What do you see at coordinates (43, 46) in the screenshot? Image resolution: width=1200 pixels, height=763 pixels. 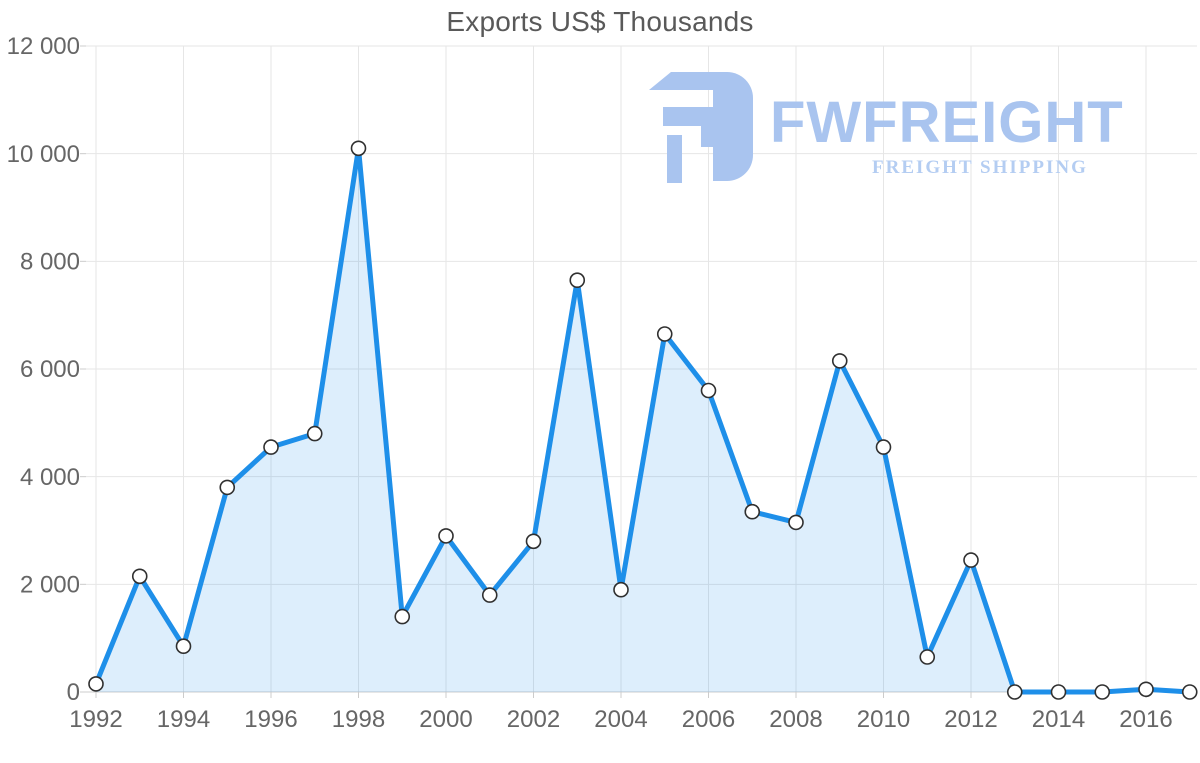 I see `y-axis-label-12000: 12 000` at bounding box center [43, 46].